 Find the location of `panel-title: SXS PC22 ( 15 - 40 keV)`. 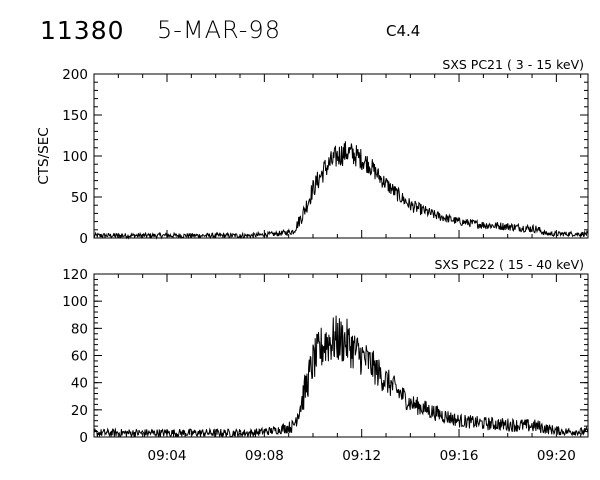

panel-title: SXS PC22 ( 15 - 40 keV) is located at coordinates (509, 264).